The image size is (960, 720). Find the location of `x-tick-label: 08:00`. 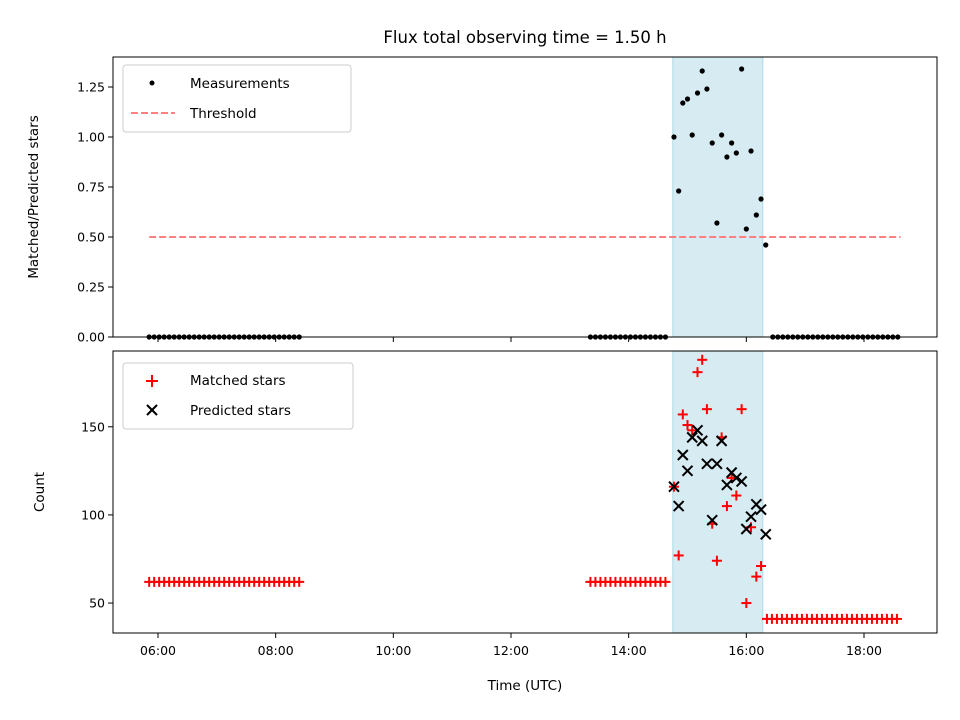

x-tick-label: 08:00 is located at coordinates (276, 650).